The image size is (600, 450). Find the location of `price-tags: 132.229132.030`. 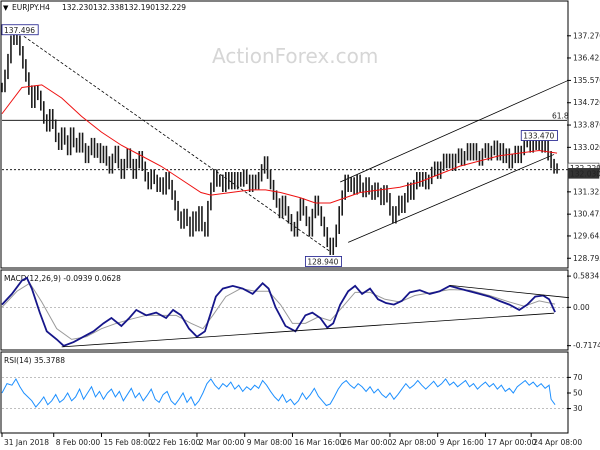

price-tags: 132.229132.030 is located at coordinates (583, 170).